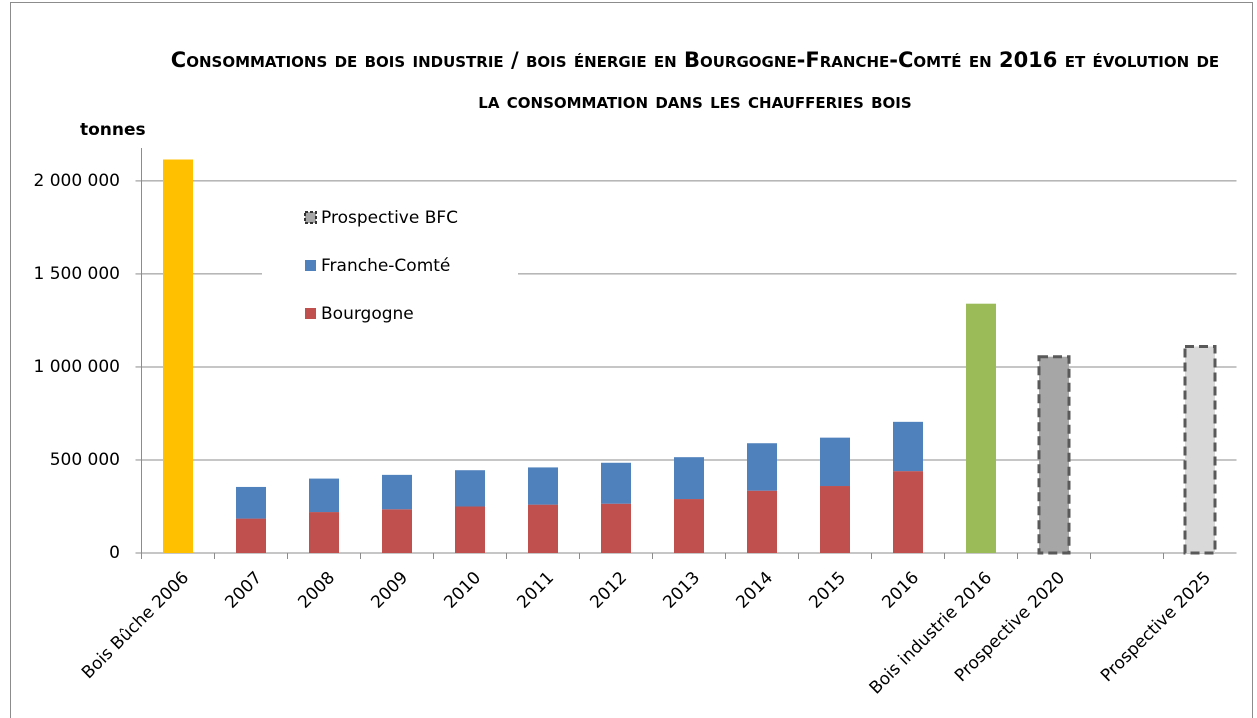  What do you see at coordinates (85, 460) in the screenshot?
I see `y-tick-label: 500 000` at bounding box center [85, 460].